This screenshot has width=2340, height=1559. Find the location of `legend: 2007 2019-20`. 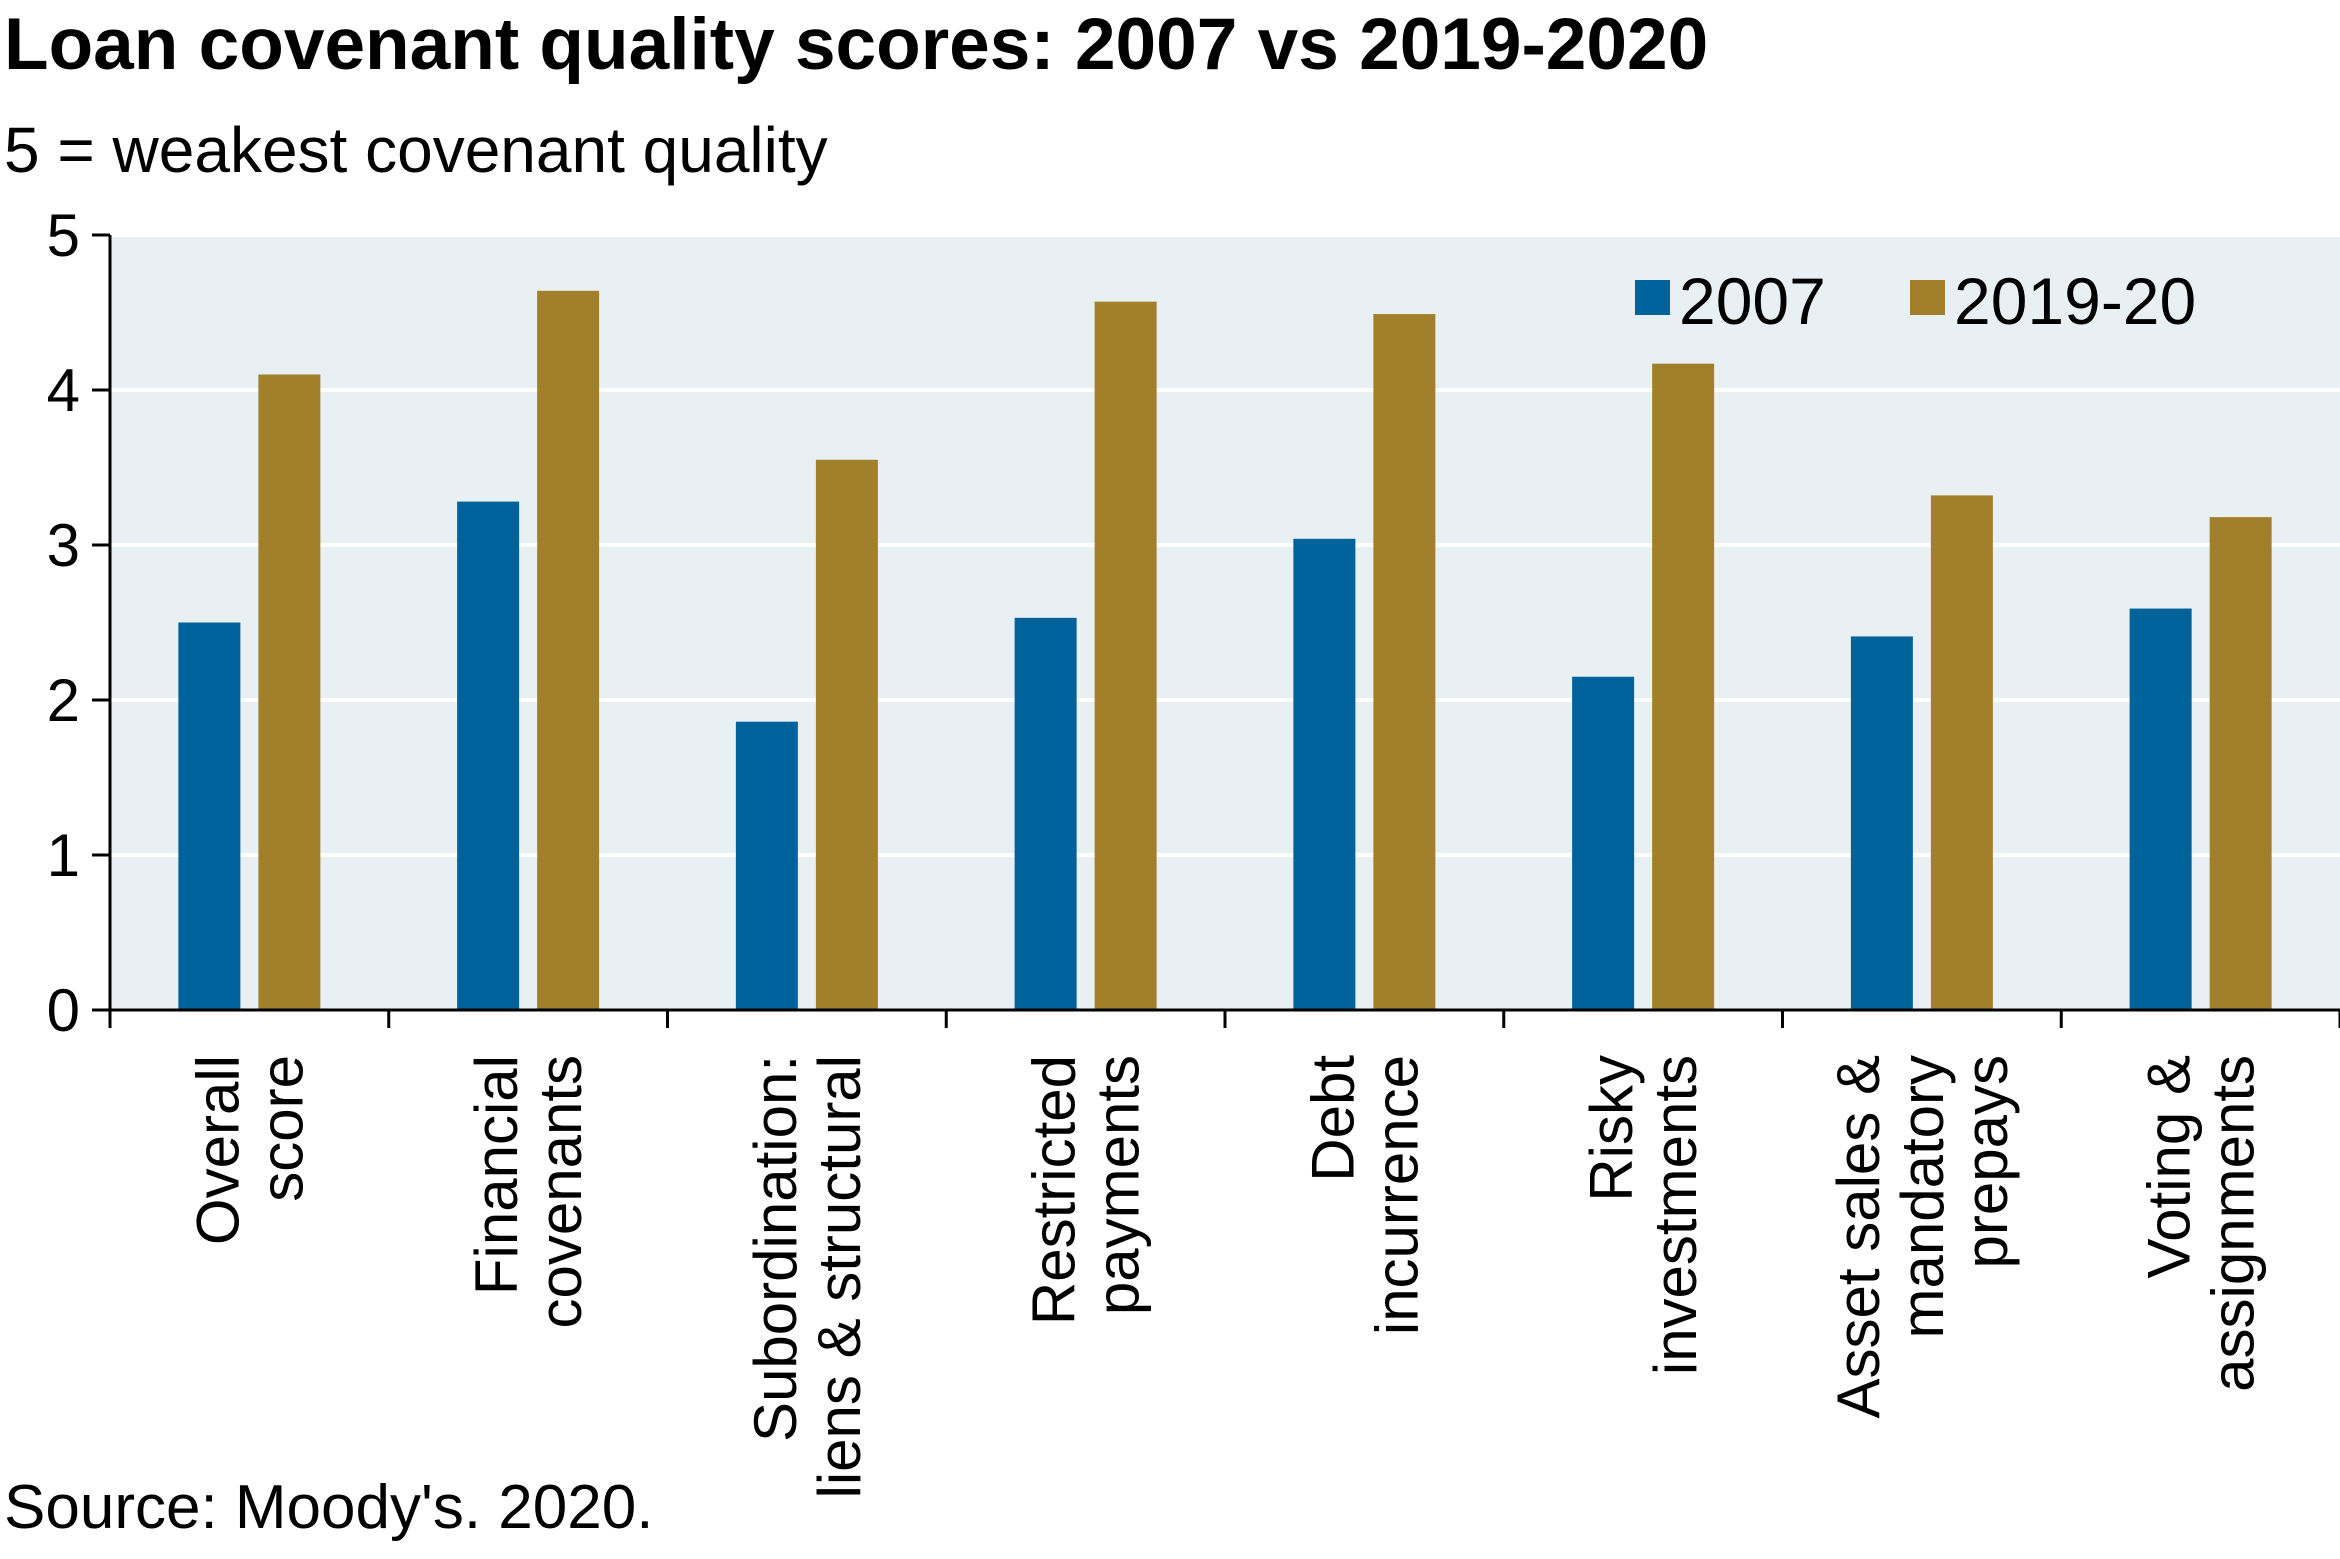

legend: 2007 2019-20 is located at coordinates (1915, 301).